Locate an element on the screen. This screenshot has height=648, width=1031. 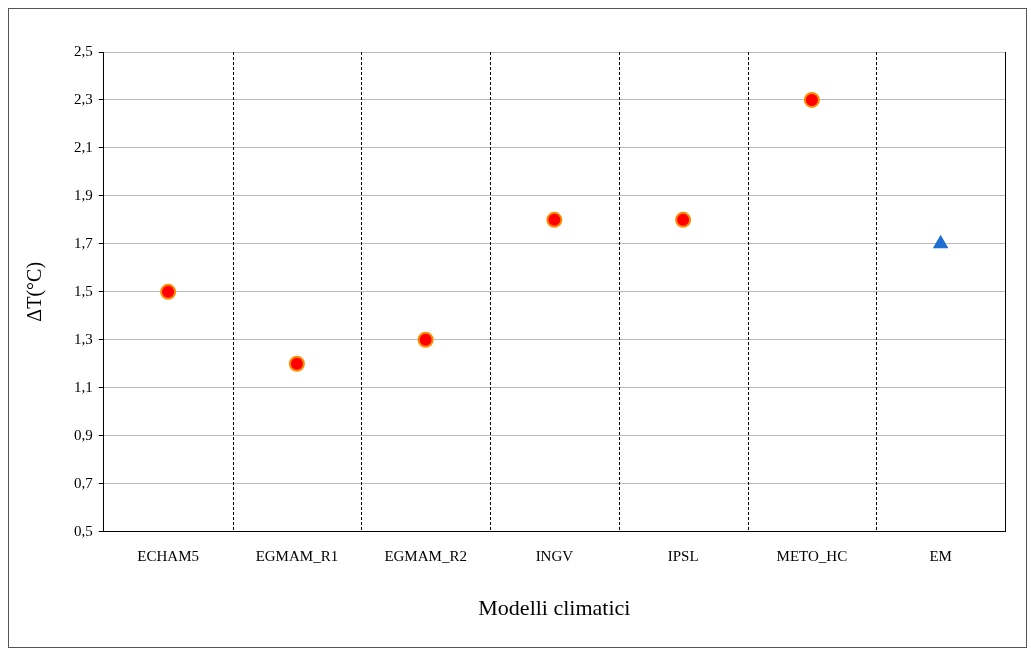
y-tick-label: 1,9 is located at coordinates (83, 194).